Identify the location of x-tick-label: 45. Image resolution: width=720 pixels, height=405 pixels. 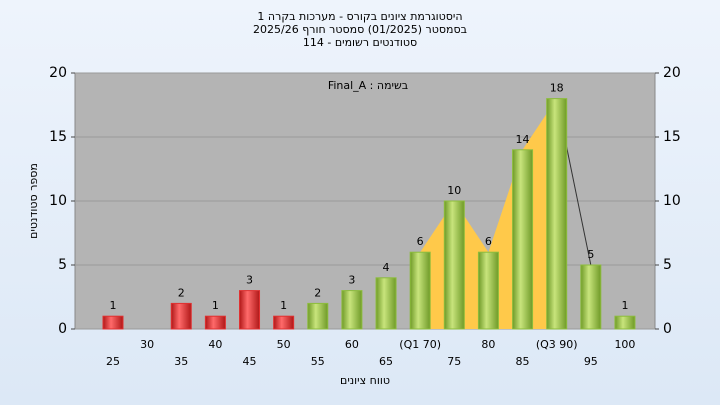
(250, 361).